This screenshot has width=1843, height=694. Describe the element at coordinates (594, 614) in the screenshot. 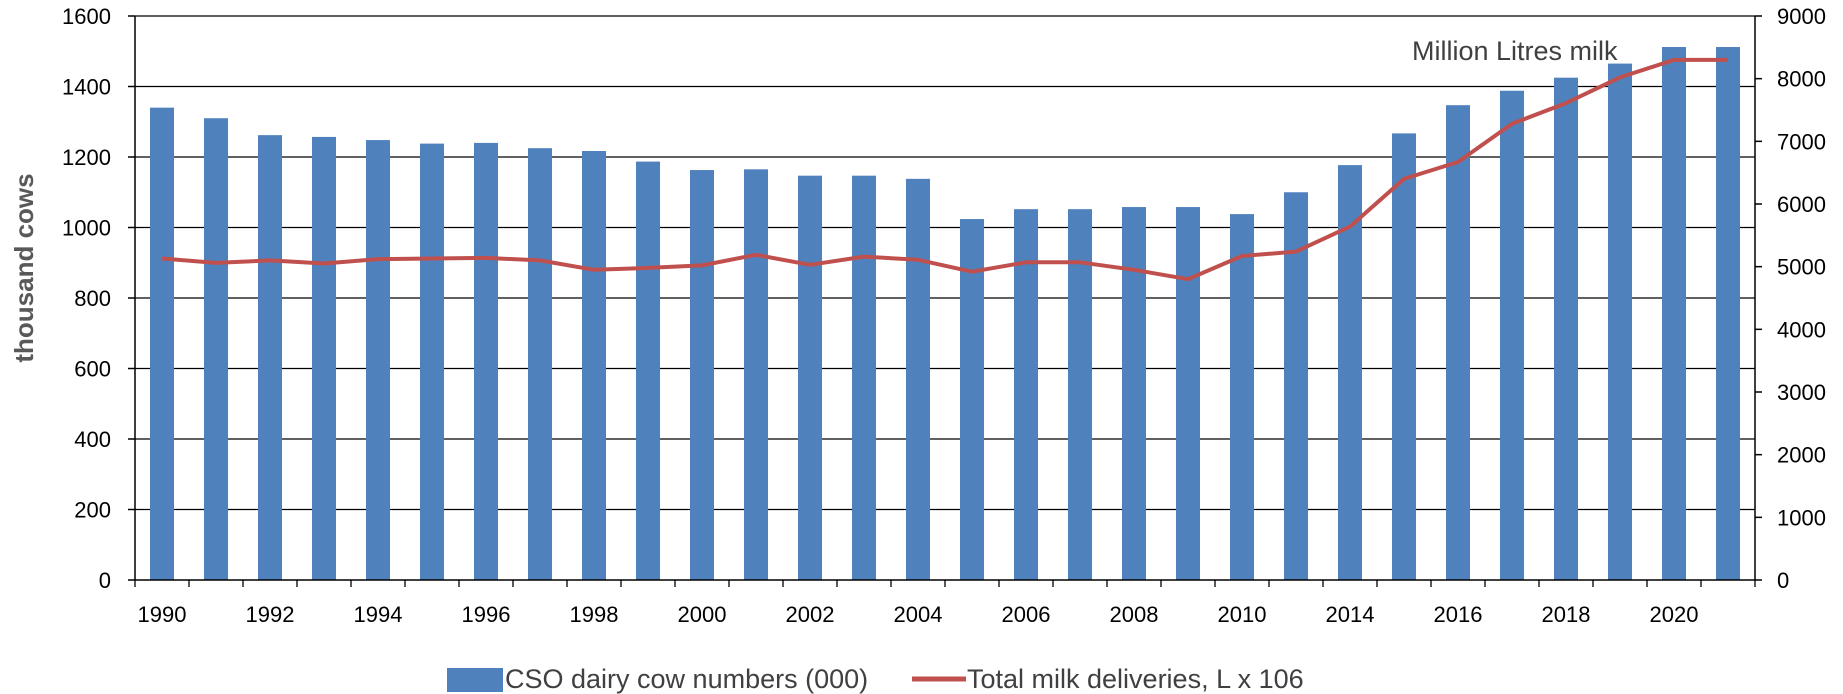

I see `x-tick-label: 1998` at that location.